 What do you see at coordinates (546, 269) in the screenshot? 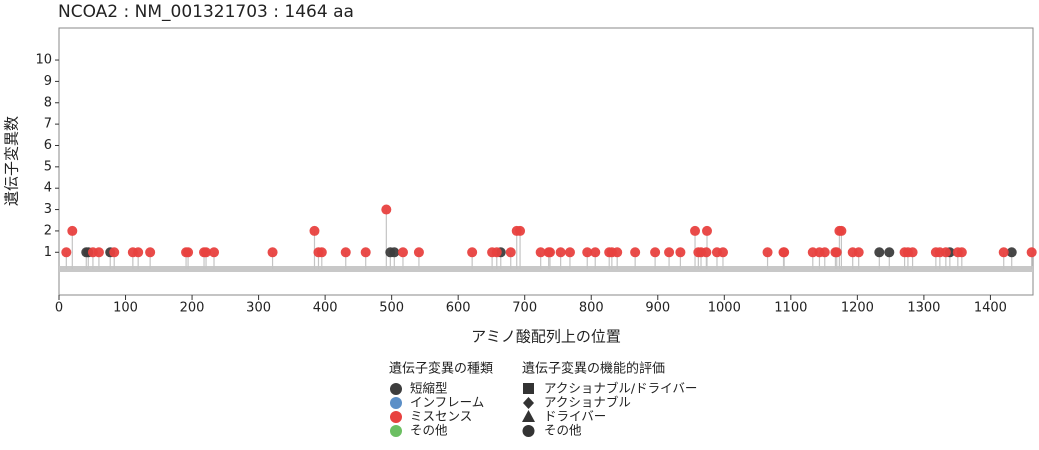
I see `protein-backbone` at bounding box center [546, 269].